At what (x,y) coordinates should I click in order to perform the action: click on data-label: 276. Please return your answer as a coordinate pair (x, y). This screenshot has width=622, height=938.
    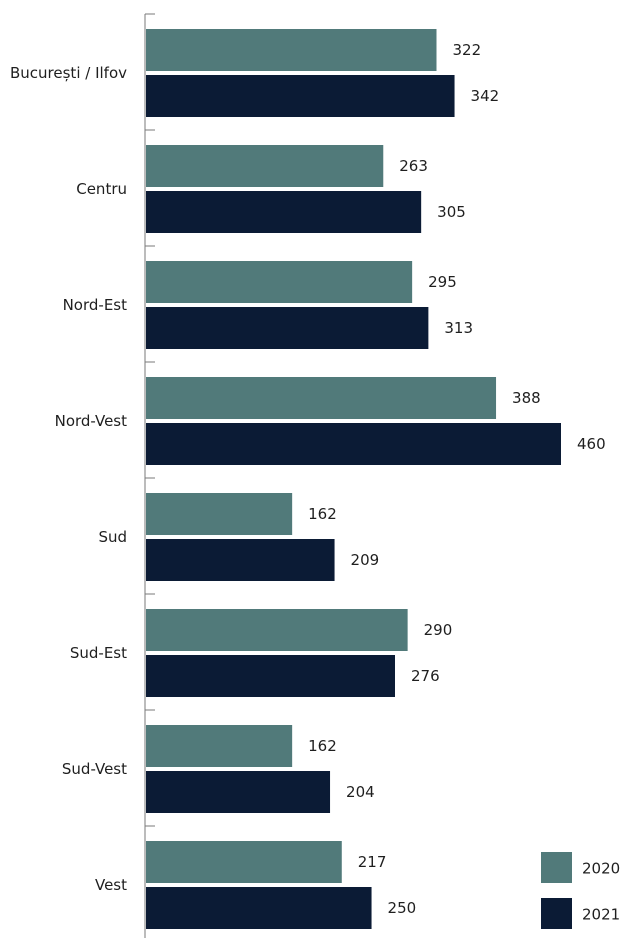
    Looking at the image, I should click on (425, 676).